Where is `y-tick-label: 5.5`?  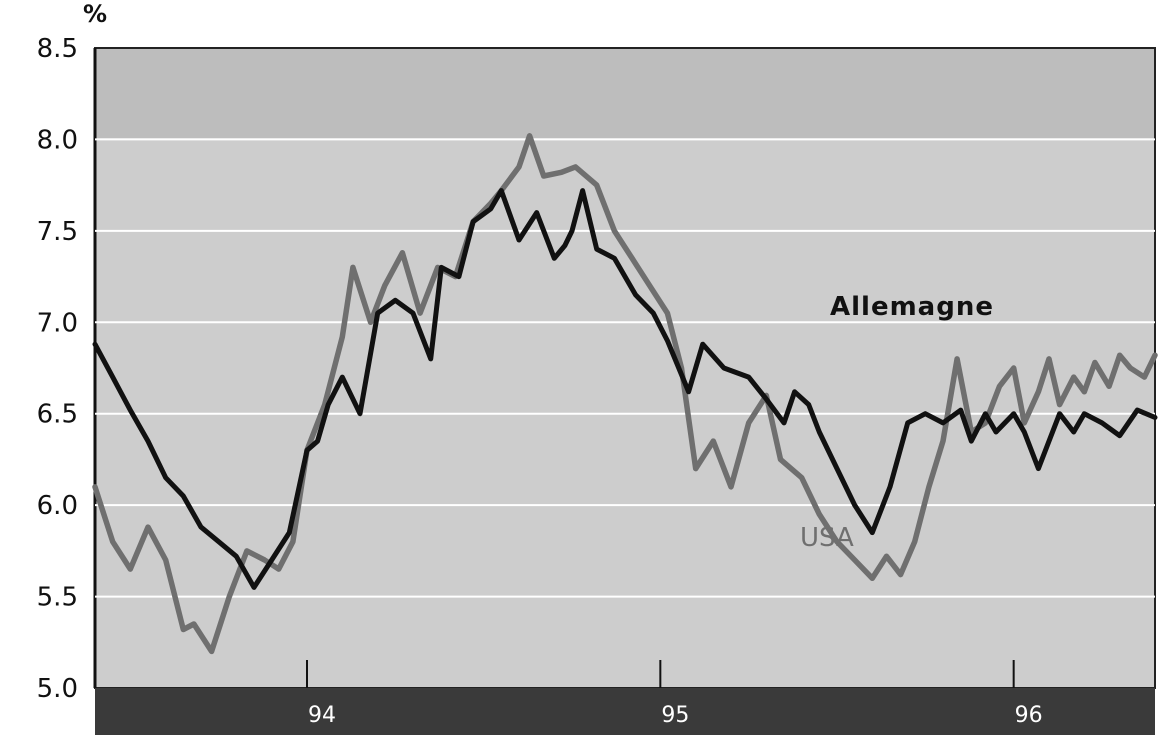 y-tick-label: 5.5 is located at coordinates (57, 598).